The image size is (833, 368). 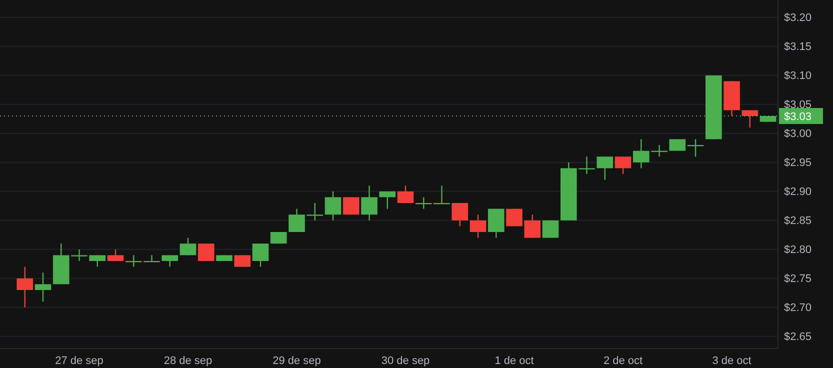 I want to click on x-tick-label: 1 de oct, so click(x=514, y=360).